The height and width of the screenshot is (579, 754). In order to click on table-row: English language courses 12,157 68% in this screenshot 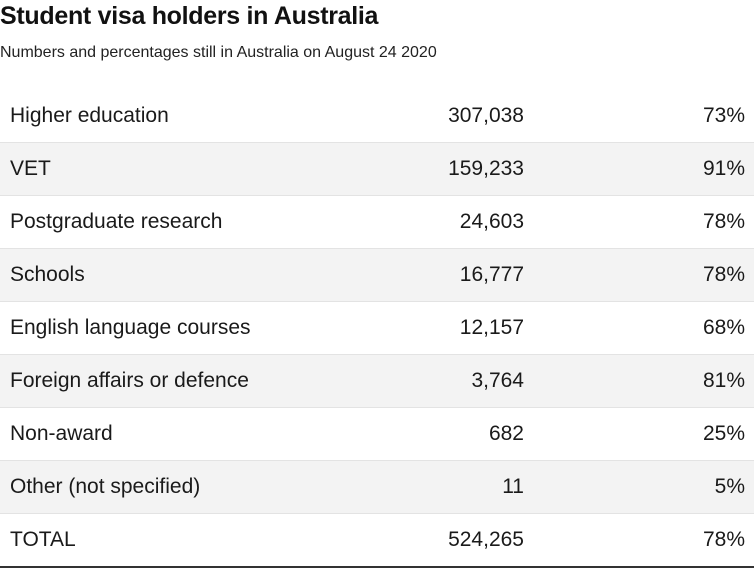, I will do `click(377, 328)`.